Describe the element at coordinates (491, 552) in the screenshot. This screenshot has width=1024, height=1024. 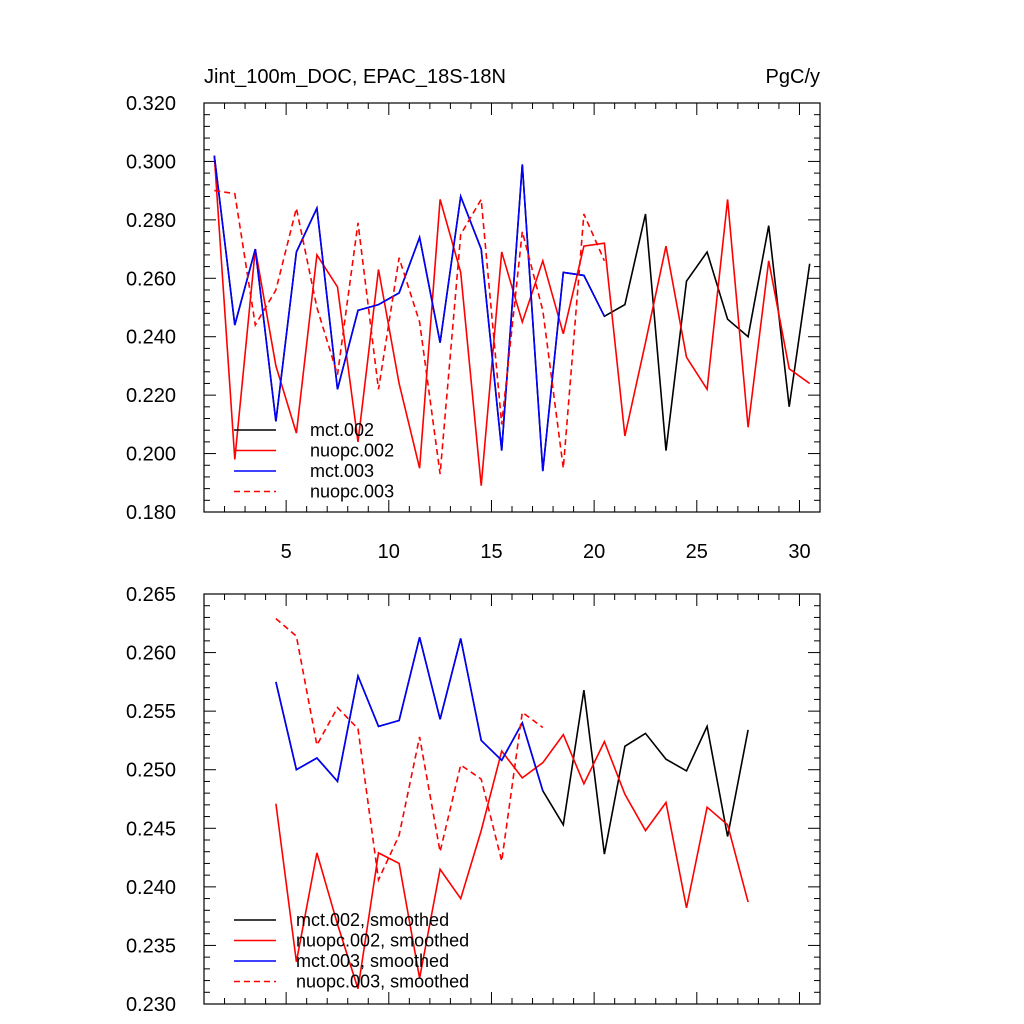
I see `x-tick-label: 15` at that location.